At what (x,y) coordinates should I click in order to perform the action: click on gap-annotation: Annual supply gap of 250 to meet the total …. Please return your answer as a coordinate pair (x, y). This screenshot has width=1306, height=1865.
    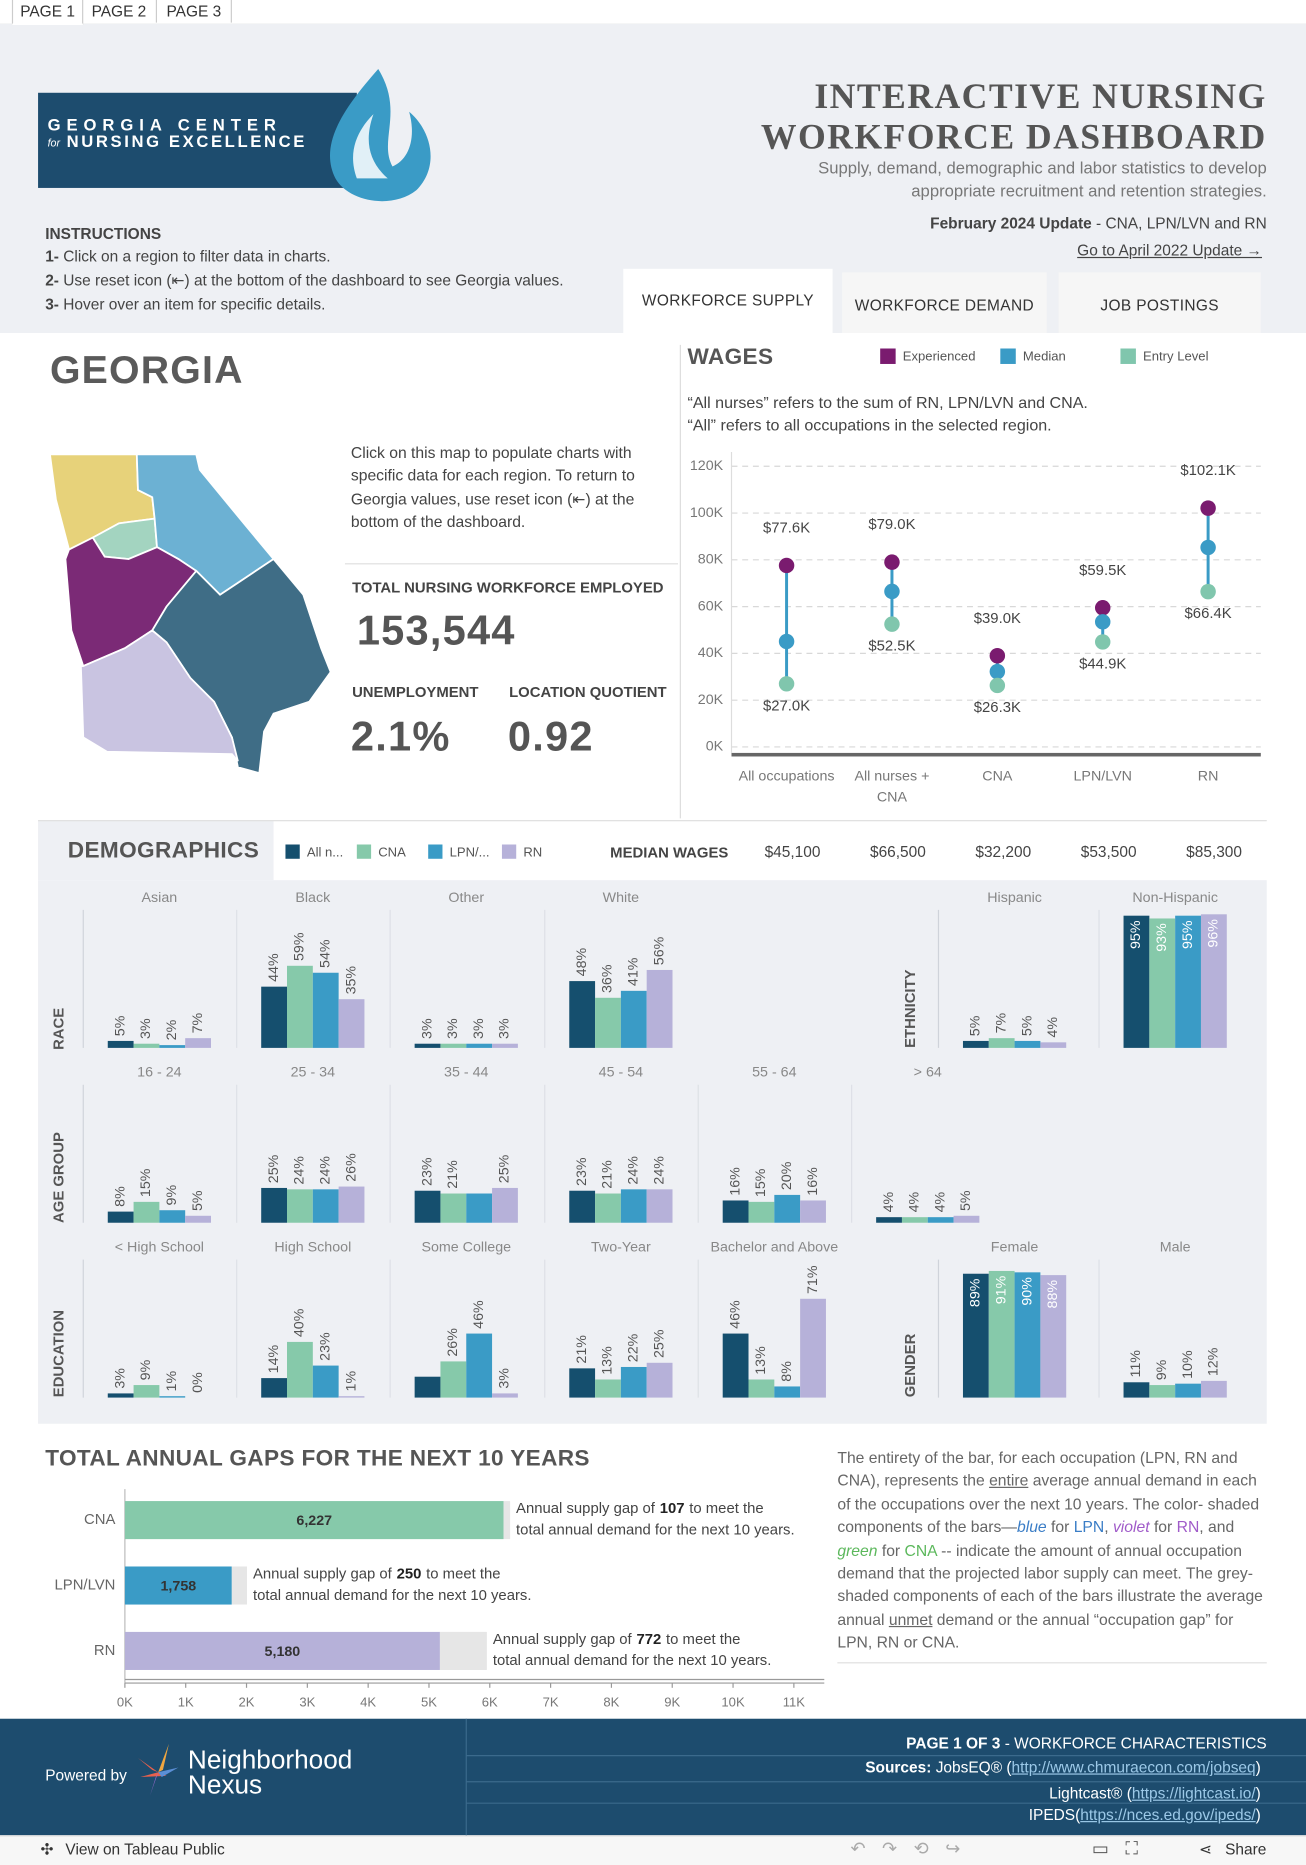
    Looking at the image, I should click on (392, 1584).